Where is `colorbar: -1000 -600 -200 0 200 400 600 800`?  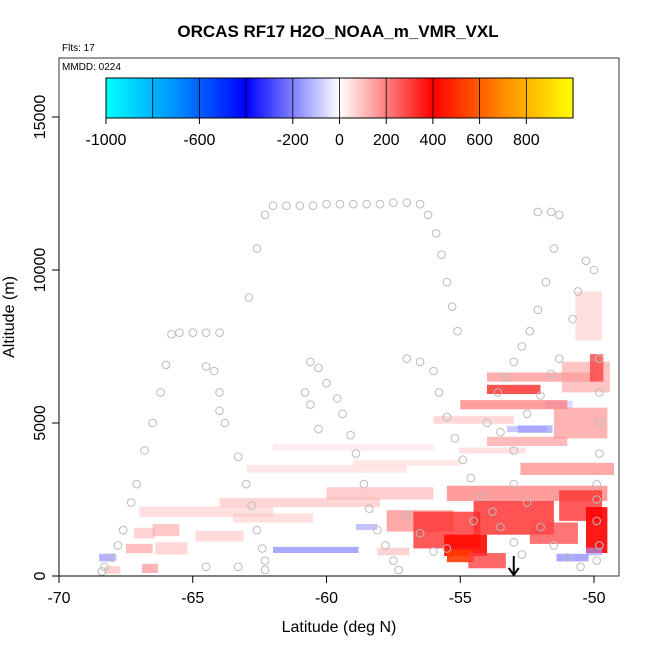
colorbar: -1000 -600 -200 0 200 400 600 800 is located at coordinates (330, 113).